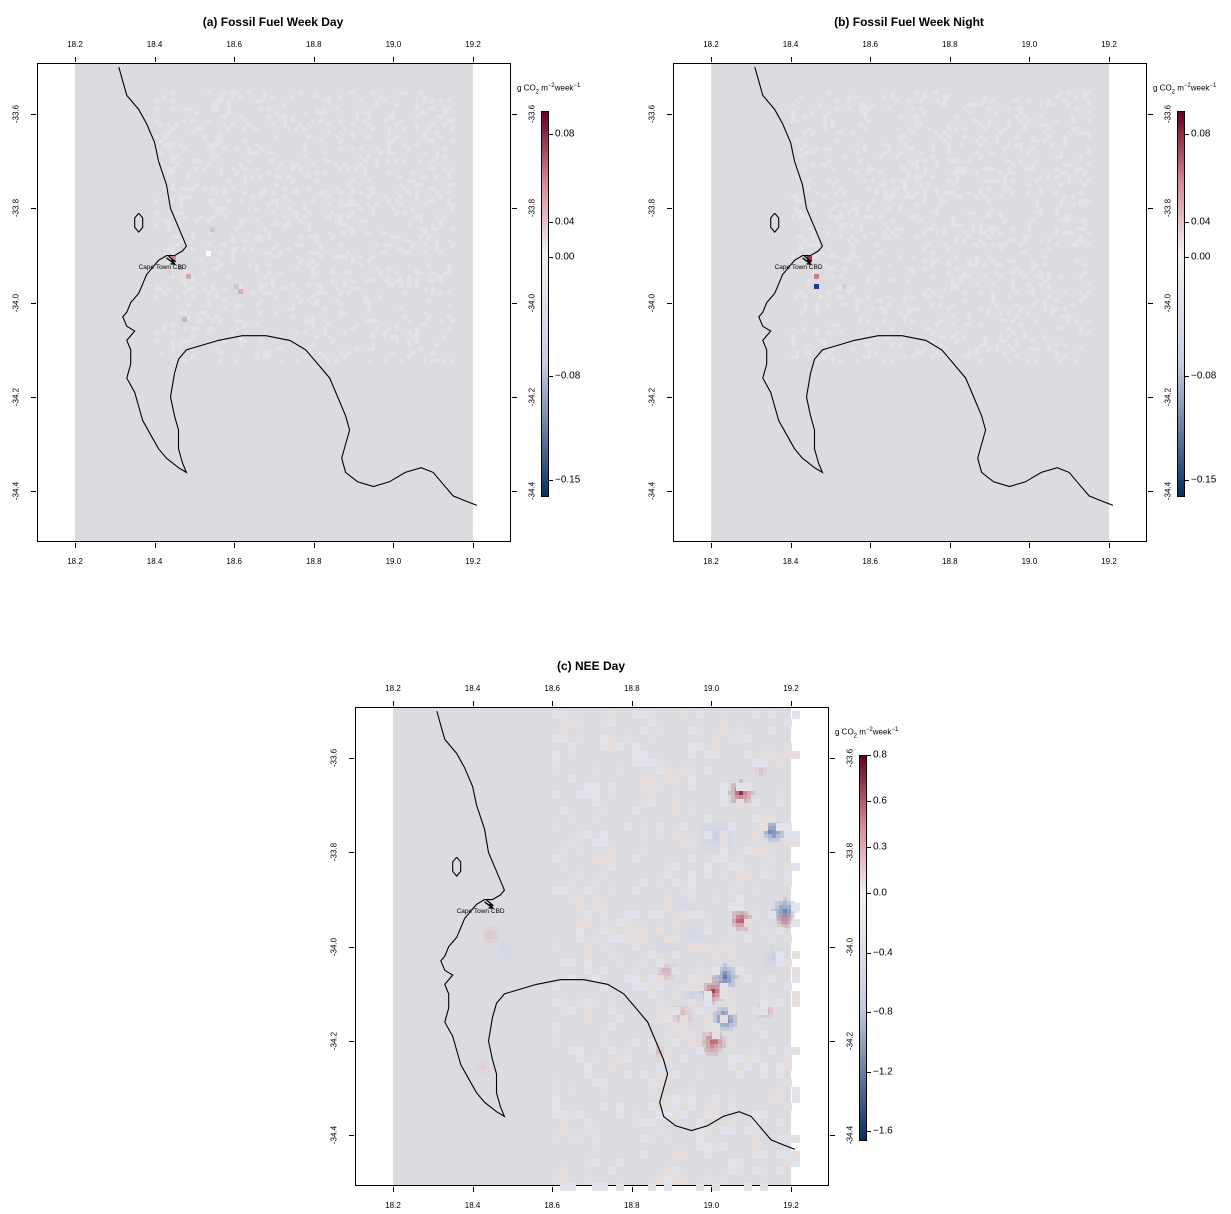 The height and width of the screenshot is (1214, 1231). I want to click on x-tick-label-top: 19.2, so click(791, 688).